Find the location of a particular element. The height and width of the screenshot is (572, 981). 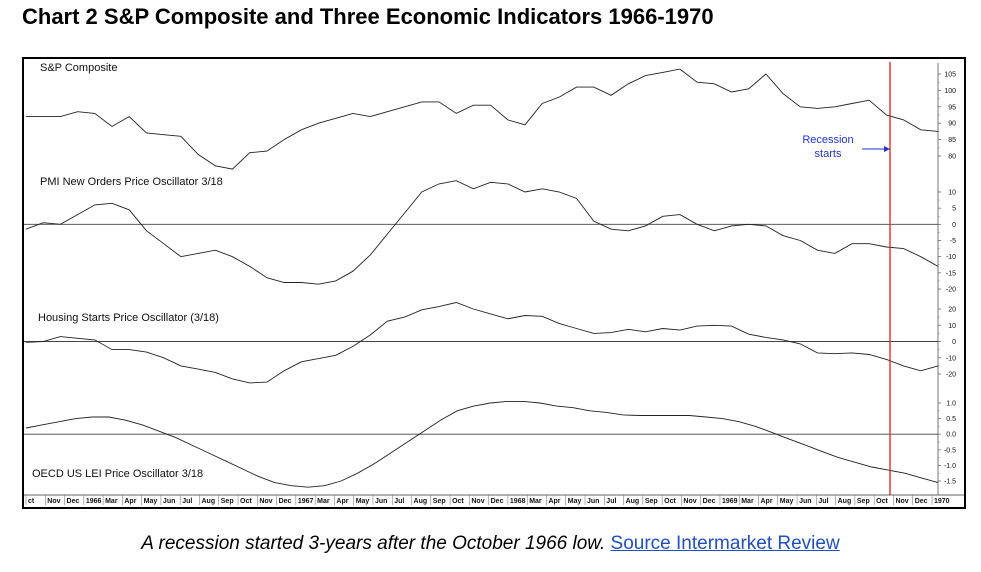

y-tick-label: 100 is located at coordinates (950, 91).